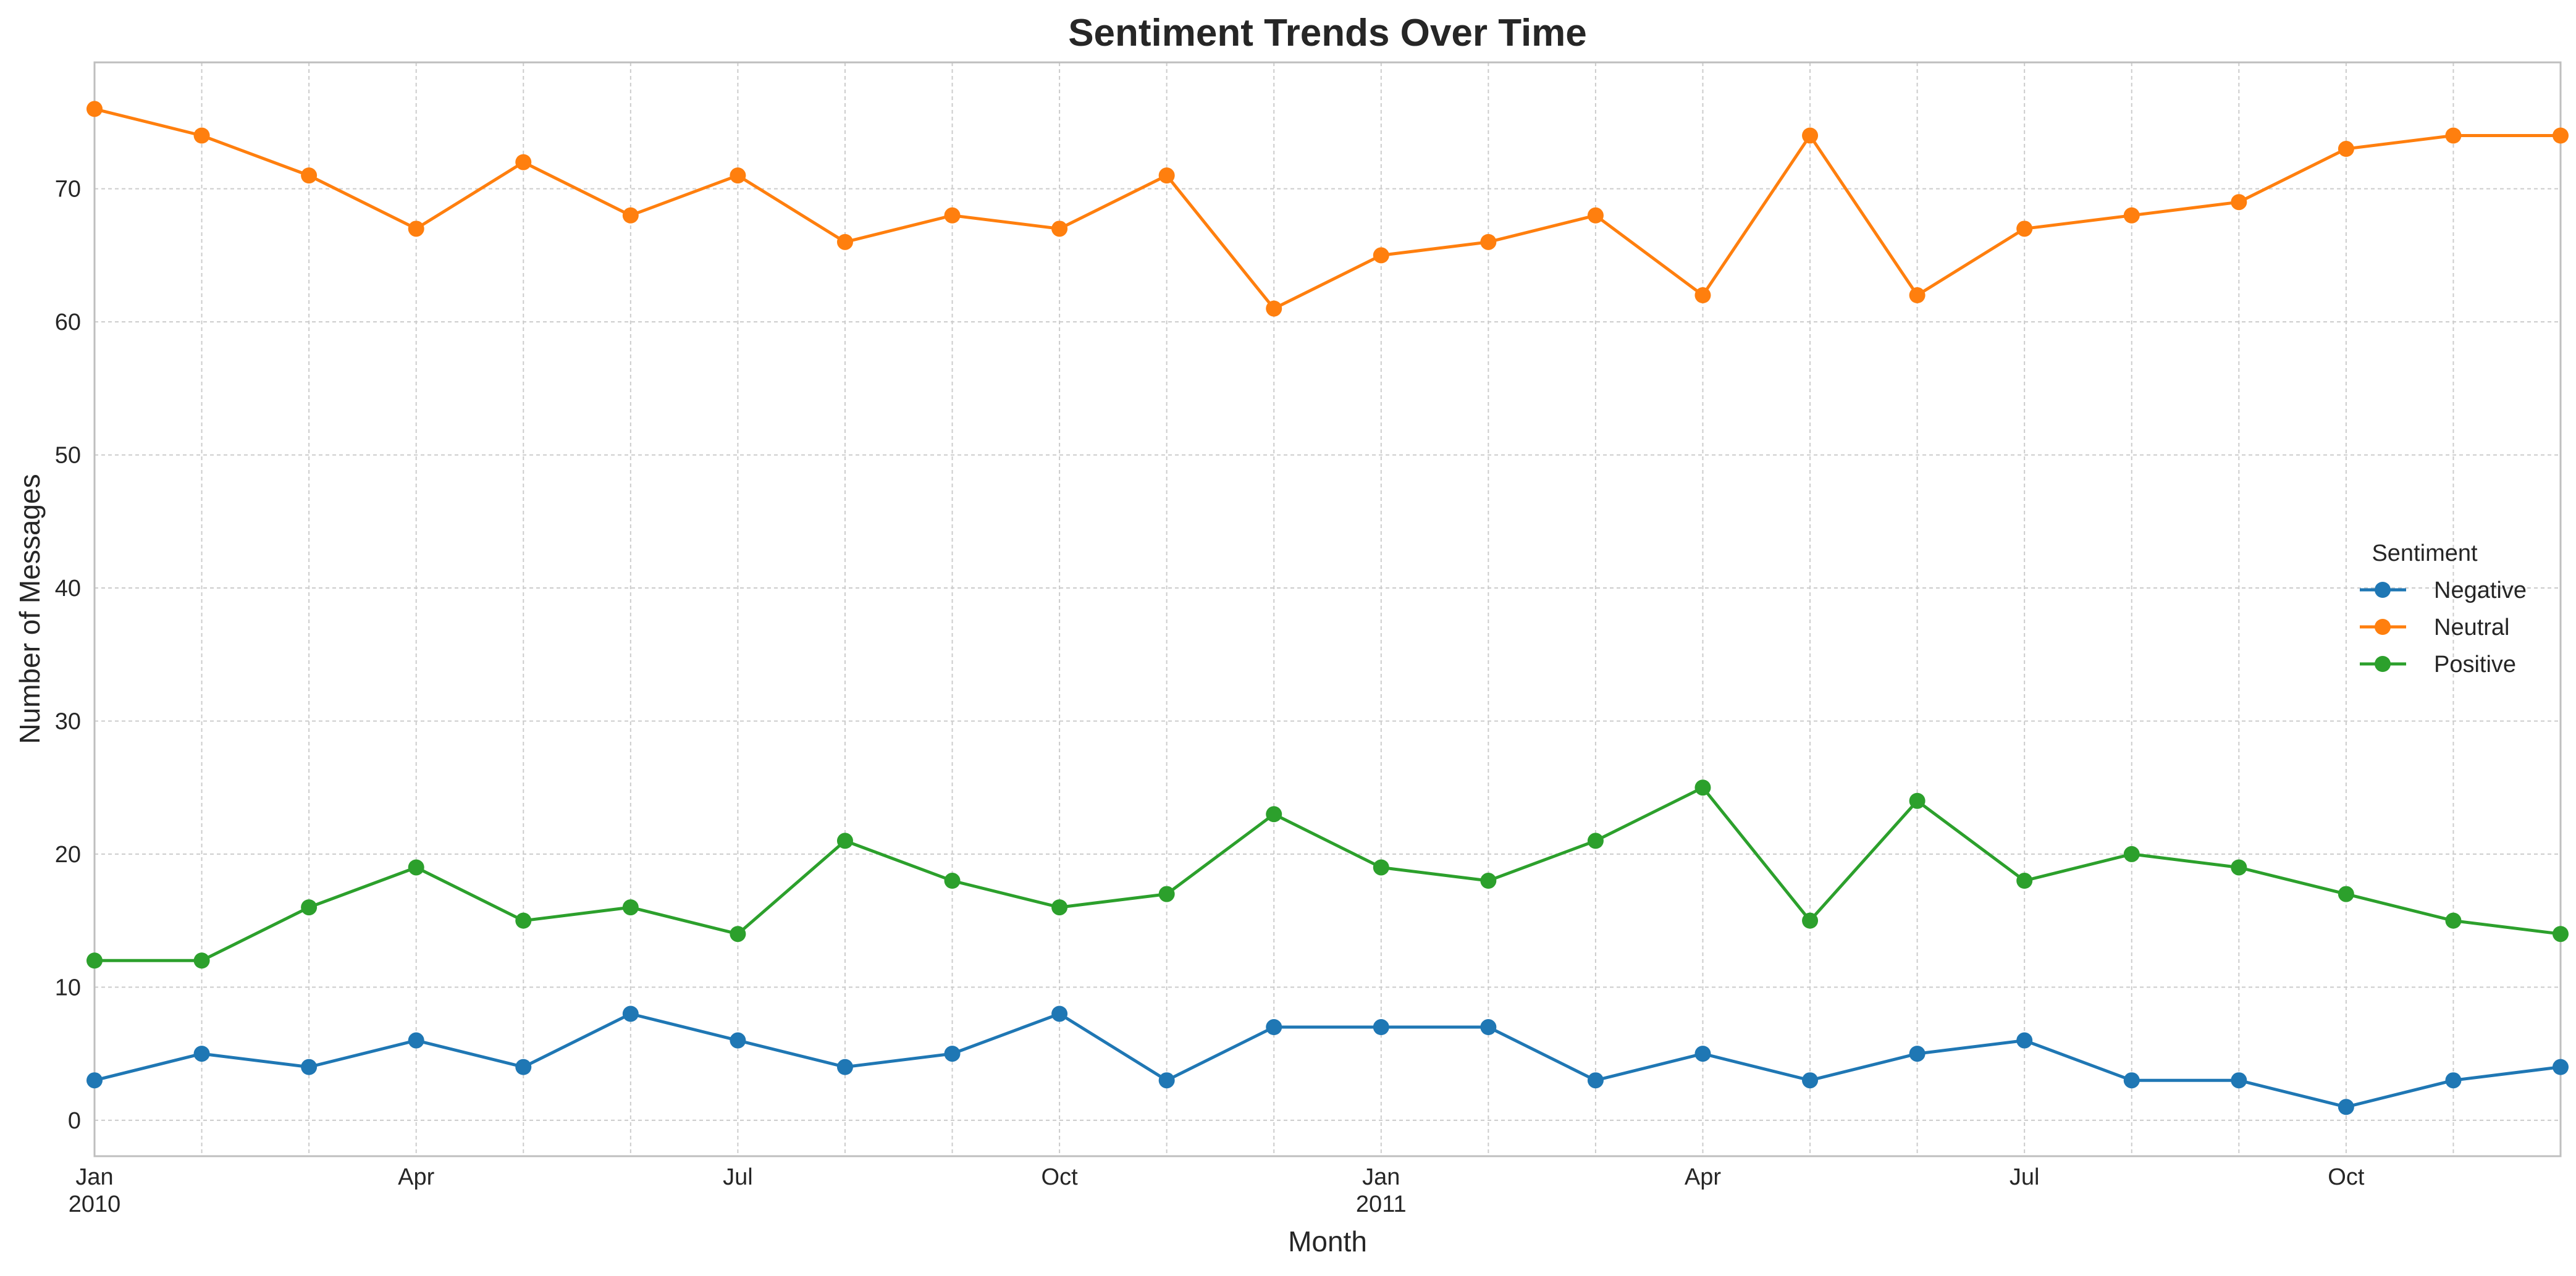 Image resolution: width=2576 pixels, height=1276 pixels. What do you see at coordinates (1327, 1060) in the screenshot?
I see `series-negative` at bounding box center [1327, 1060].